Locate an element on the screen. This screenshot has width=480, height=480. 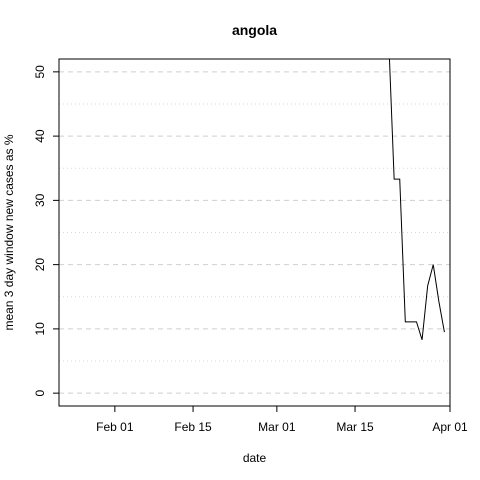
y-axis-label: mean 3 day window new cases as % is located at coordinates (9, 232).